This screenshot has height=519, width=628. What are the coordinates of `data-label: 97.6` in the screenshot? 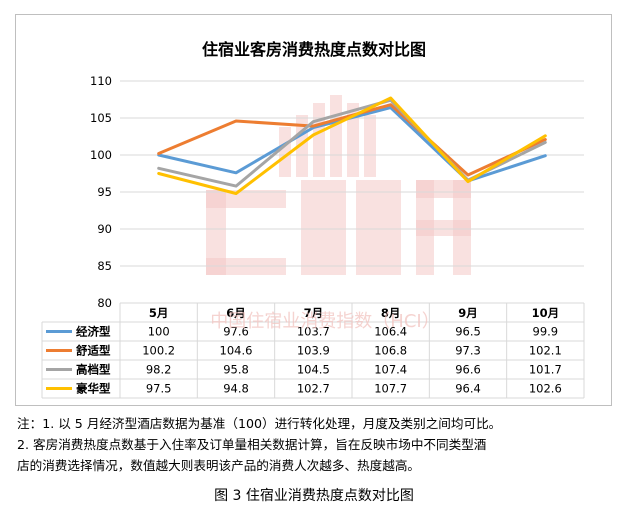 It's located at (236, 332).